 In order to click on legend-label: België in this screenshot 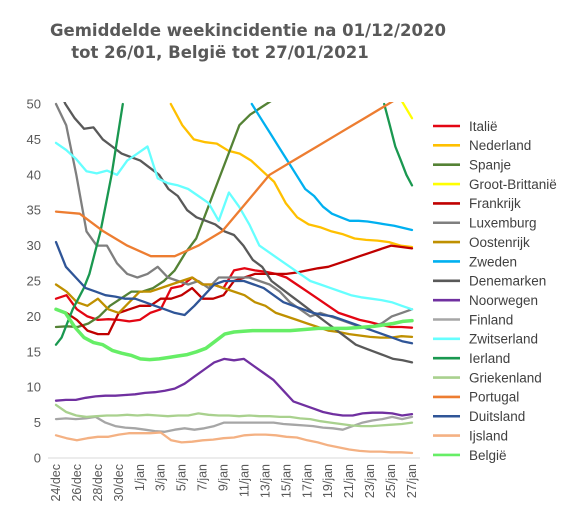, I will do `click(488, 455)`.